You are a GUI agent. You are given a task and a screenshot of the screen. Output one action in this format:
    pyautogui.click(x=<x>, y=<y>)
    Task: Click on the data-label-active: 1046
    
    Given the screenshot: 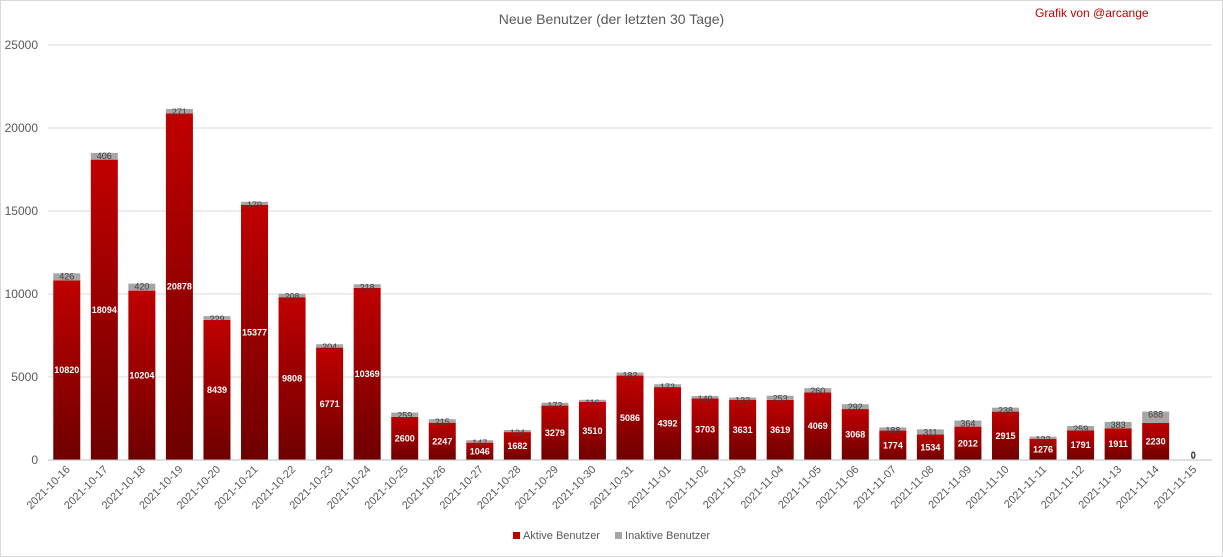 What is the action you would take?
    pyautogui.click(x=480, y=451)
    